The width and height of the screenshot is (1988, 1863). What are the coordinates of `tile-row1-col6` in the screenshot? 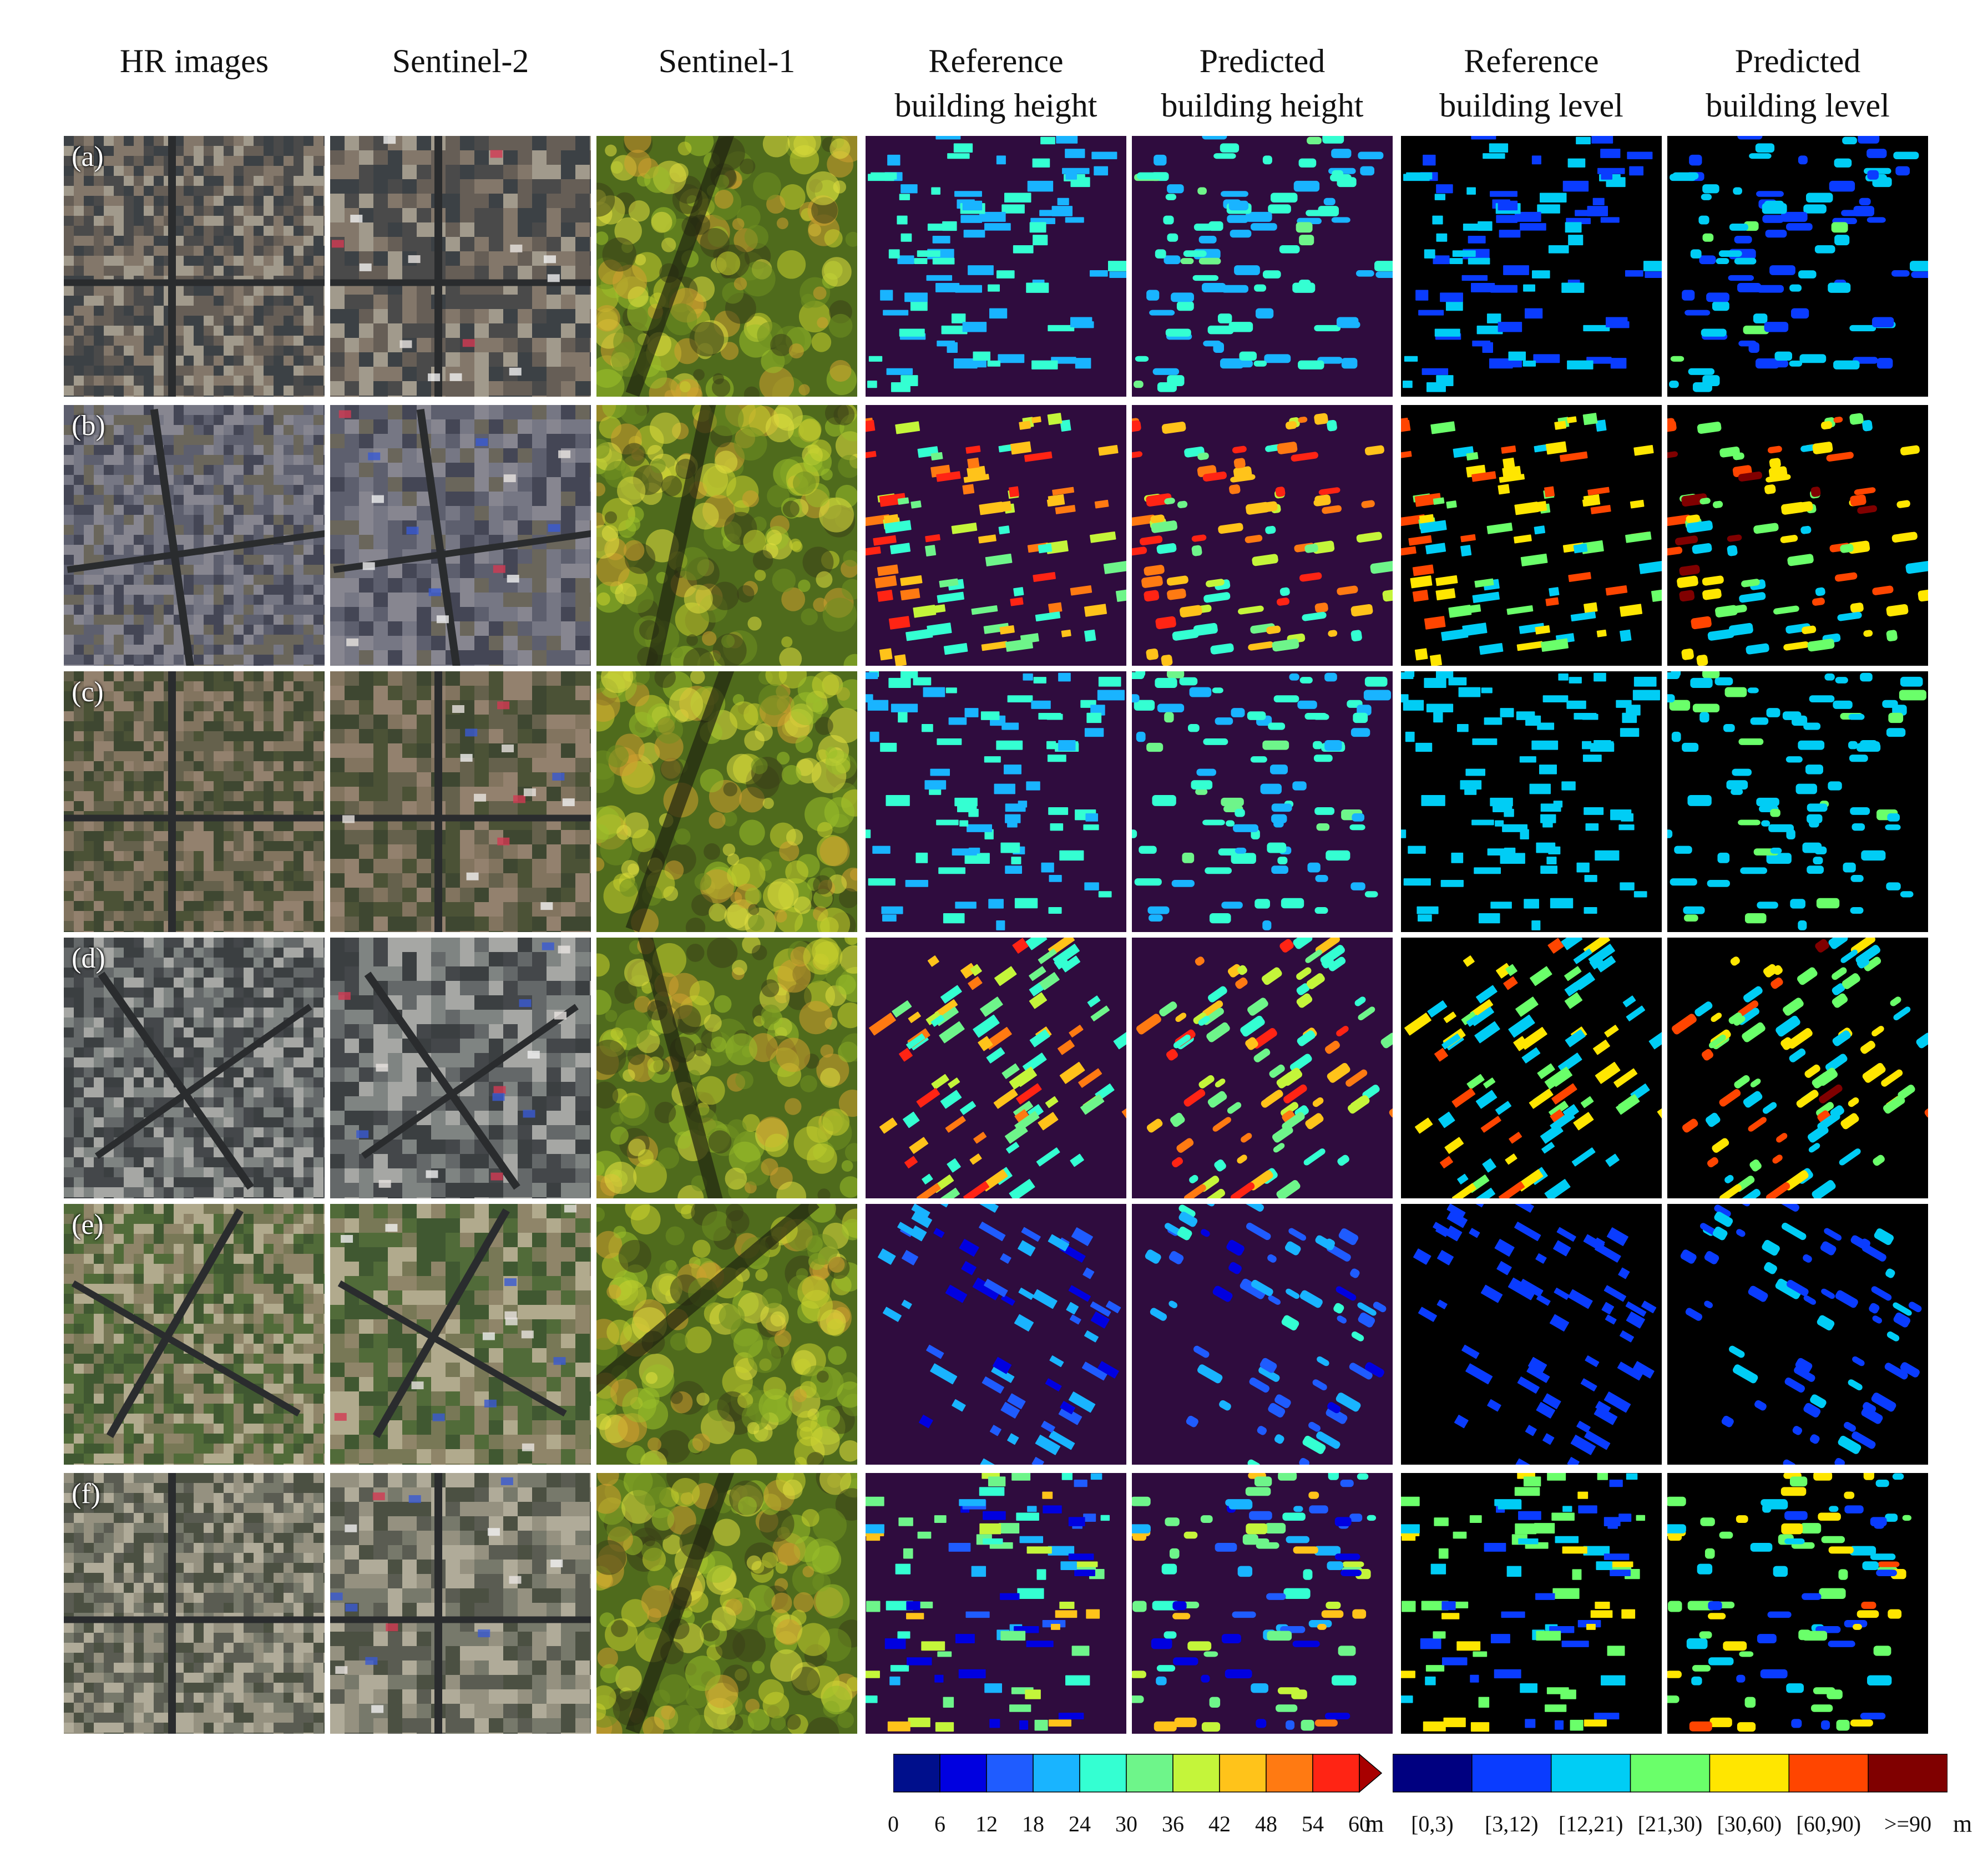 It's located at (1531, 266).